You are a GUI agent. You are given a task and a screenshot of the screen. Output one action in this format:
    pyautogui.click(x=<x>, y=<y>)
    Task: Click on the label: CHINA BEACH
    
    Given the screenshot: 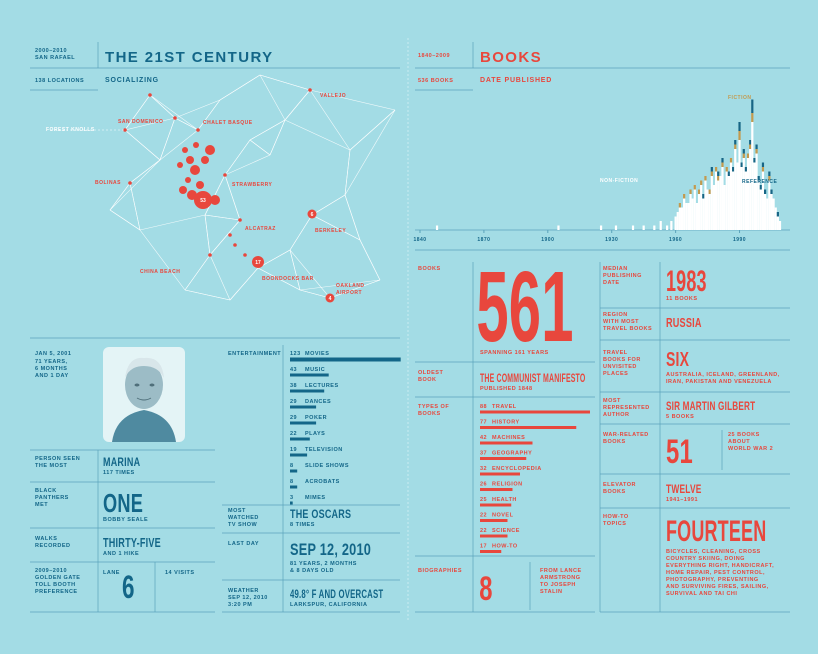 What is the action you would take?
    pyautogui.click(x=160, y=272)
    